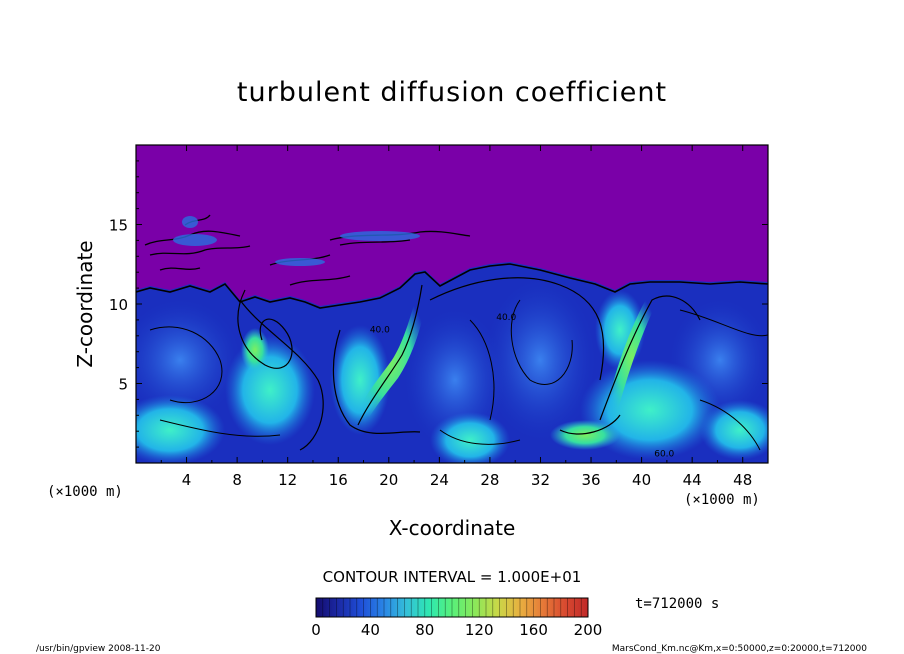 The image size is (904, 654). Describe the element at coordinates (98, 649) in the screenshot. I see `footer-left: /usr/bin/gpview 2008-11-20` at that location.